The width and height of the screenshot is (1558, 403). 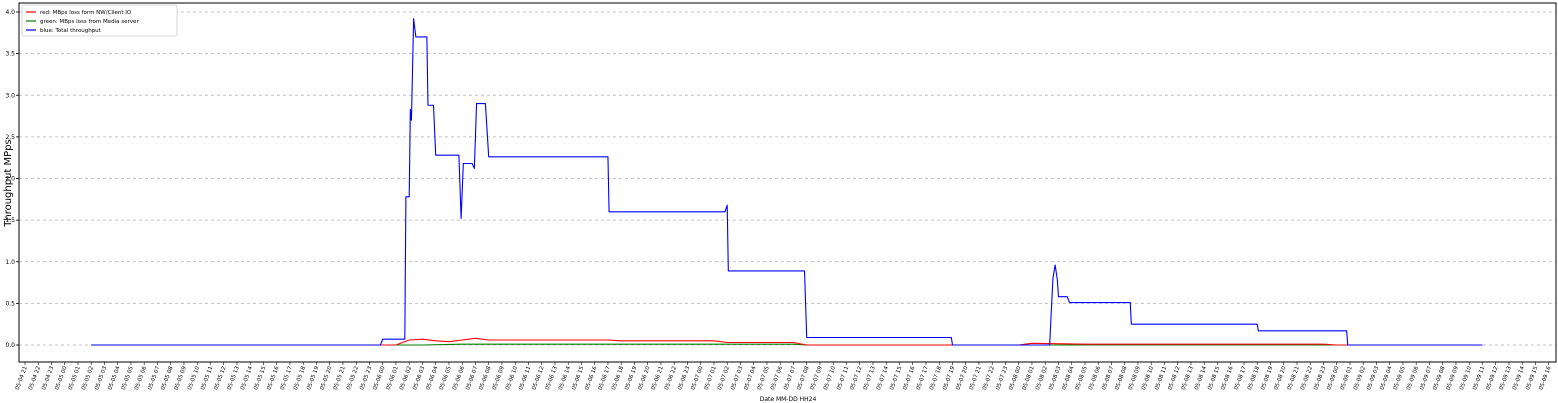 What do you see at coordinates (737, 378) in the screenshot?
I see `x-tick-label: 05-07 03` at bounding box center [737, 378].